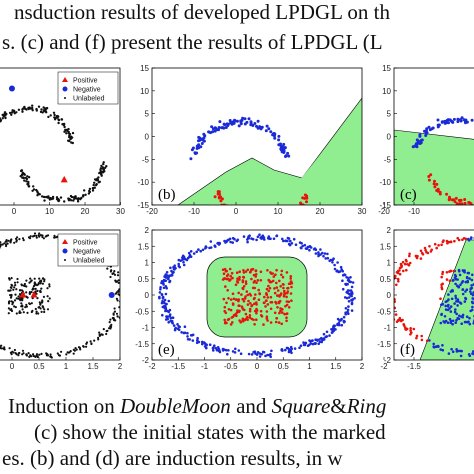 The image size is (474, 474). What do you see at coordinates (278, 211) in the screenshot?
I see `x-tick-label: 10` at bounding box center [278, 211].